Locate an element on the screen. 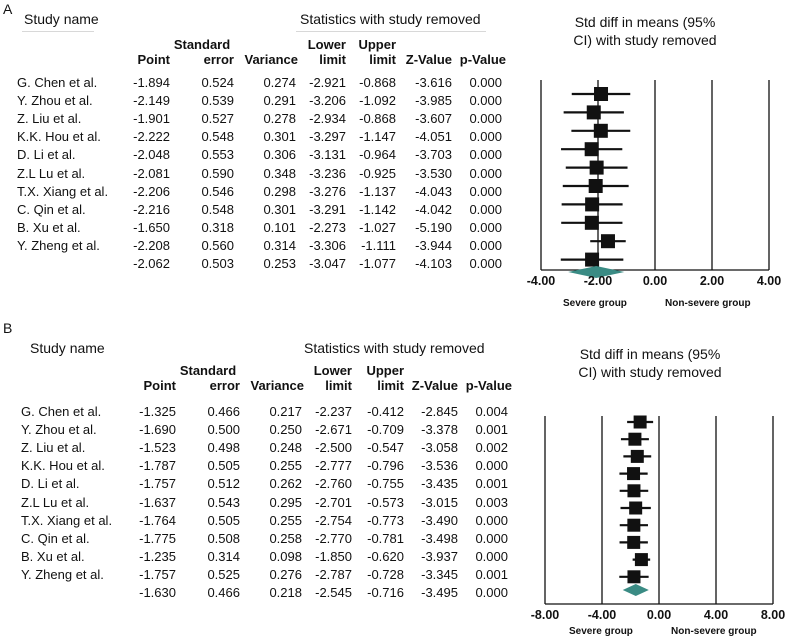 This screenshot has height=639, width=787. col-header-z: Z-Value is located at coordinates (434, 385).